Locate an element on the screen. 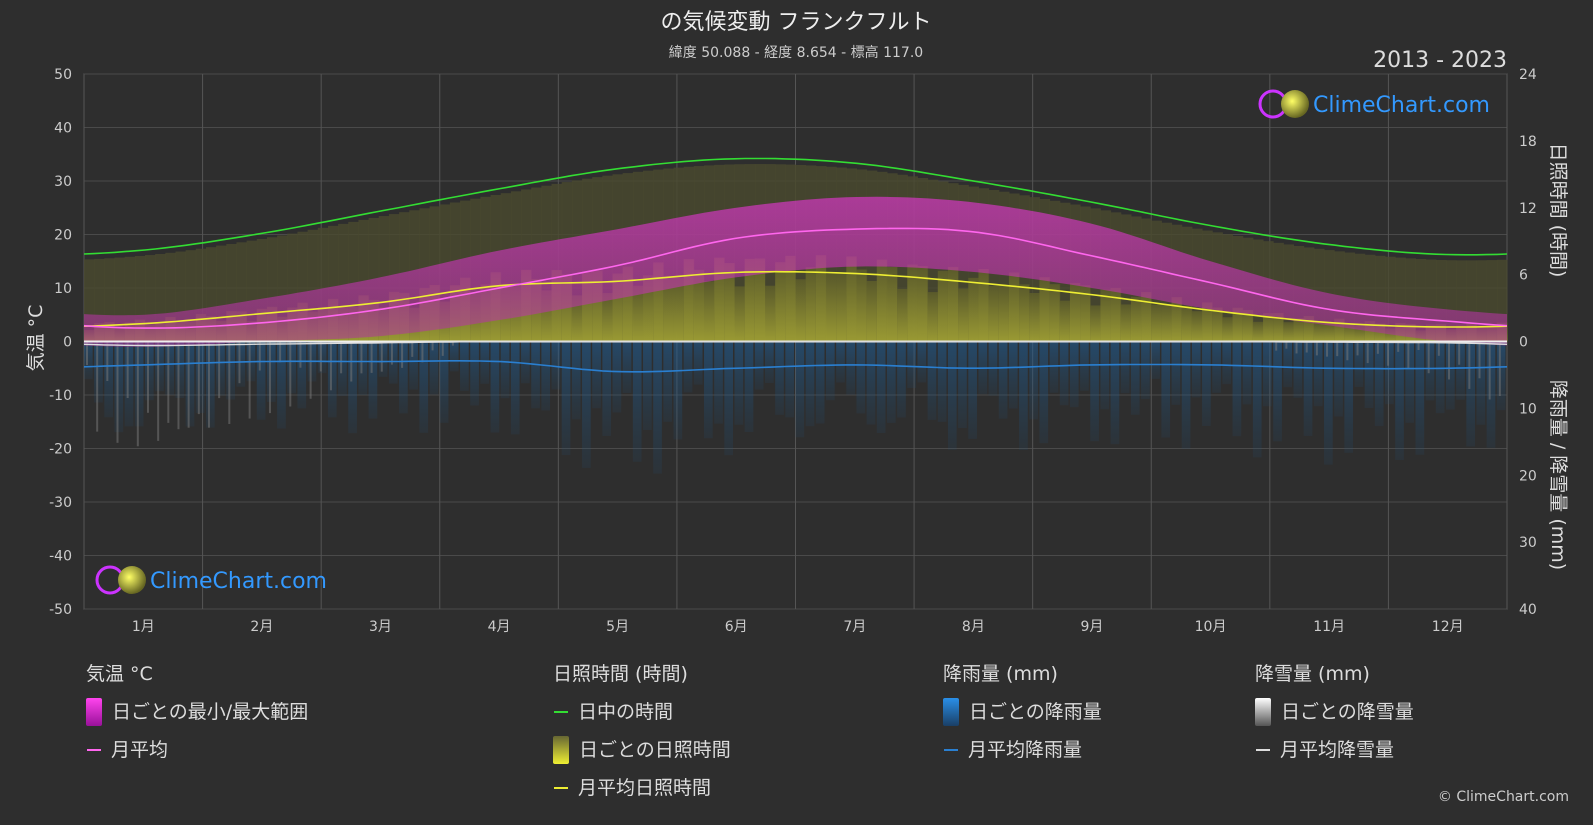  logo-bottom: ClimeChart.com is located at coordinates (211, 580).